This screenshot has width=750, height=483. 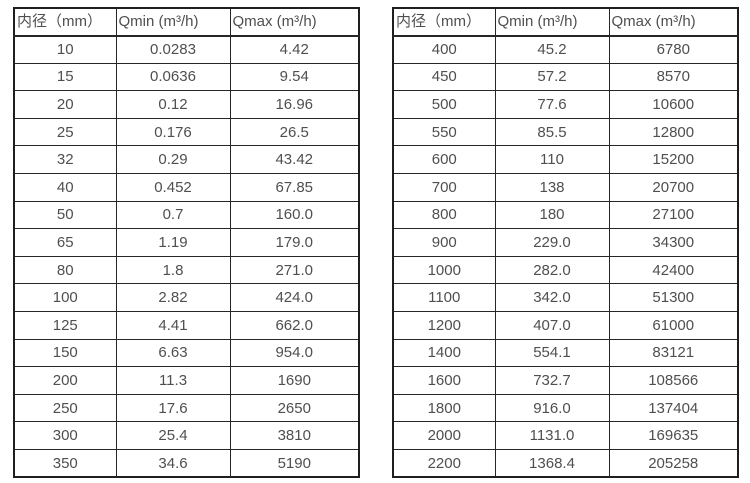 I want to click on cell: 42400, so click(x=673, y=270).